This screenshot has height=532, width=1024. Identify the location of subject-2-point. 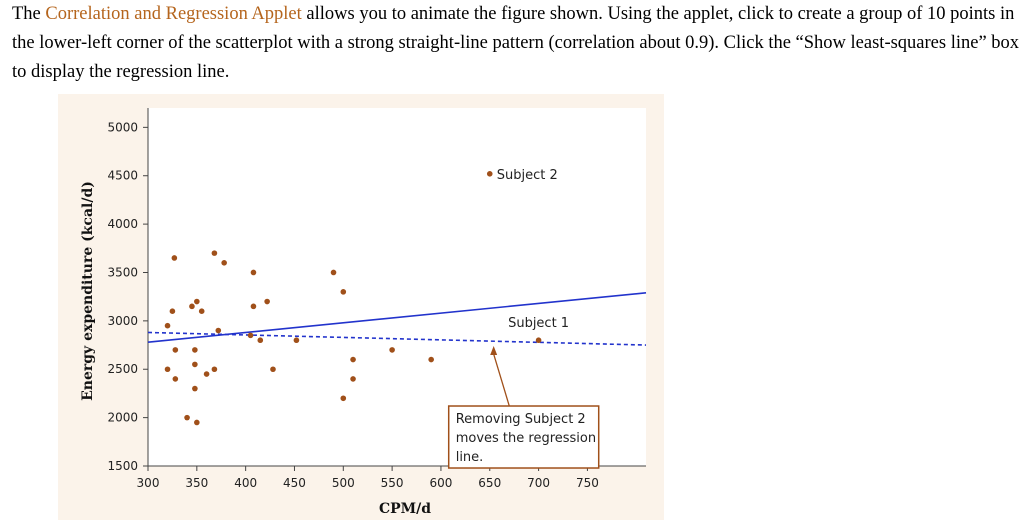
(489, 173).